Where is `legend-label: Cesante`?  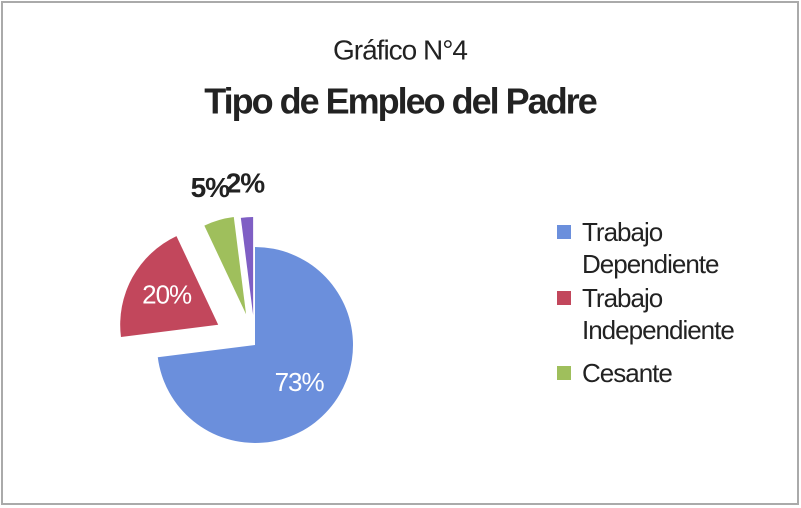
legend-label: Cesante is located at coordinates (627, 373).